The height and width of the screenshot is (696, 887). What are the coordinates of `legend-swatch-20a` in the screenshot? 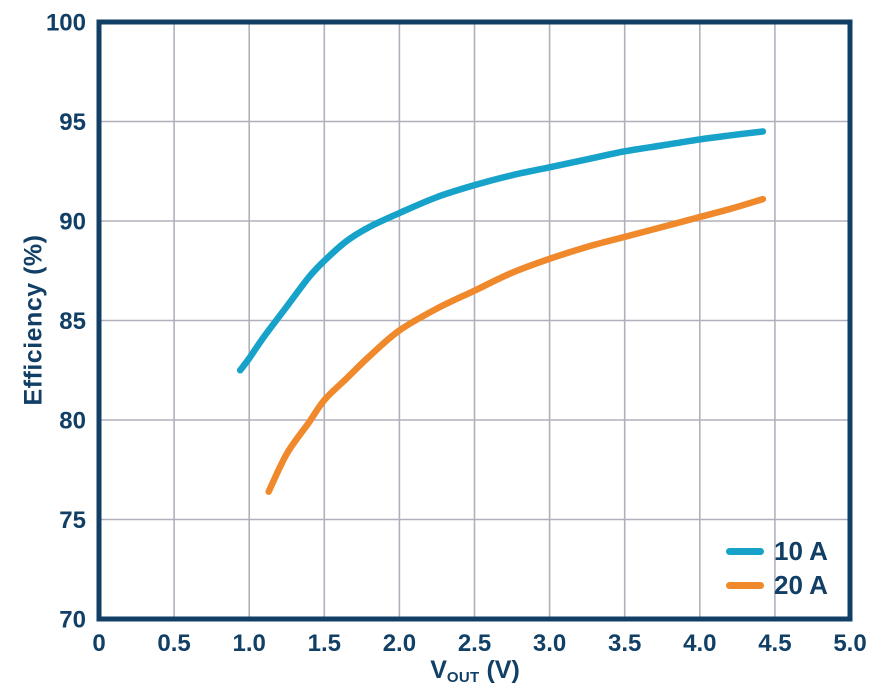 It's located at (745, 585).